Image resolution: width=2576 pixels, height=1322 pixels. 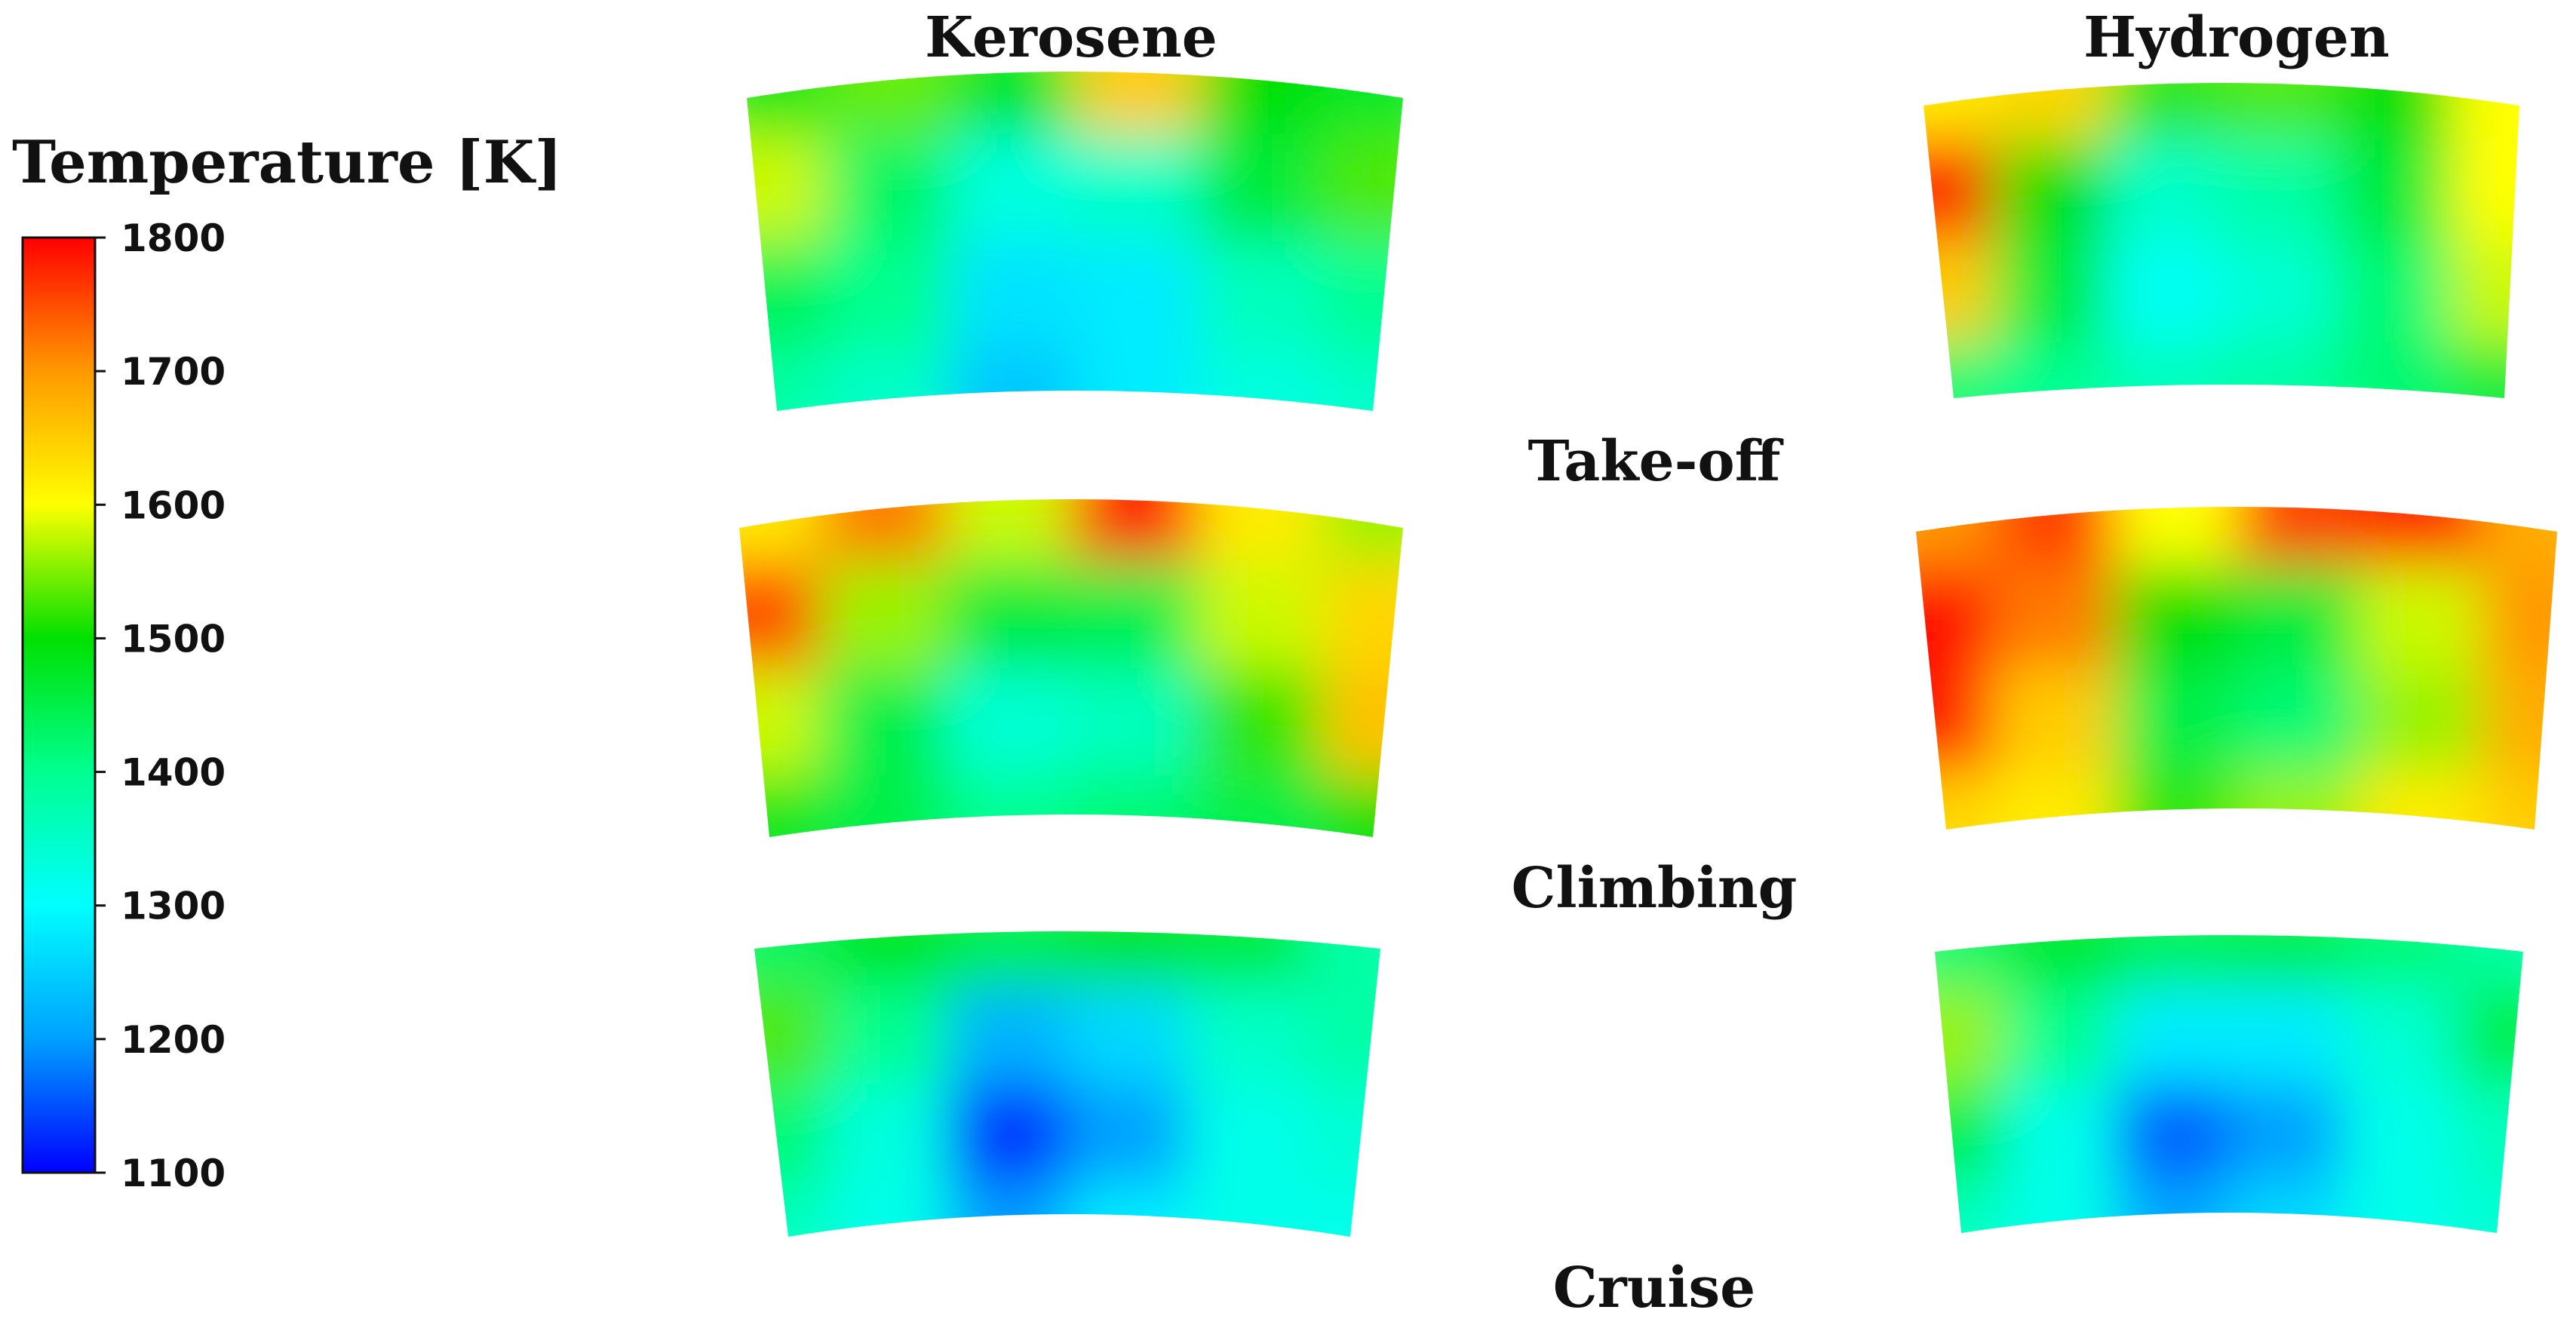 I want to click on heatmap-panel-hydrogen-climbing, so click(x=2236, y=668).